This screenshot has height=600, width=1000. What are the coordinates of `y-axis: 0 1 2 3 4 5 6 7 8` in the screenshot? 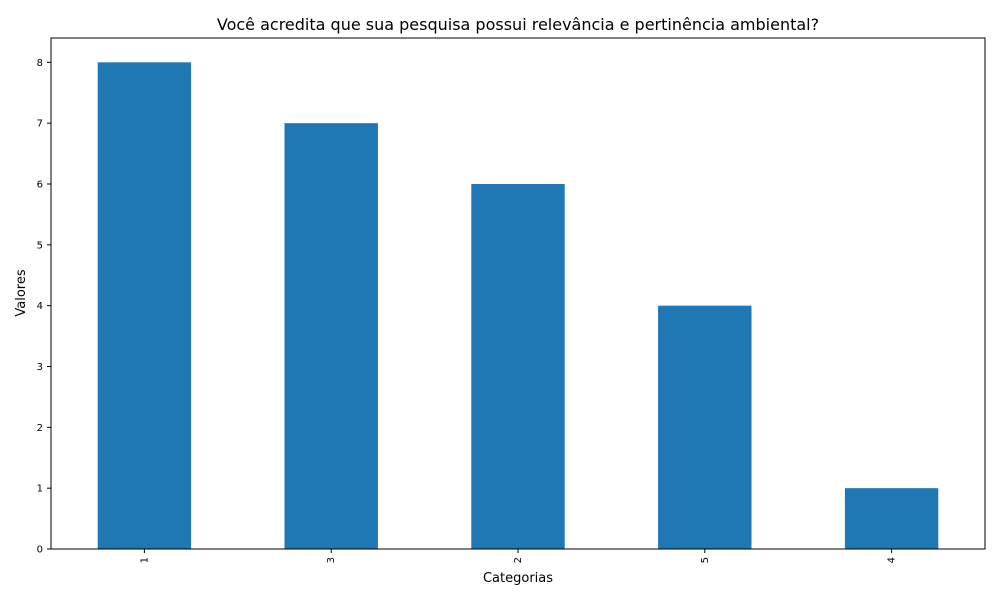 It's located at (44, 307).